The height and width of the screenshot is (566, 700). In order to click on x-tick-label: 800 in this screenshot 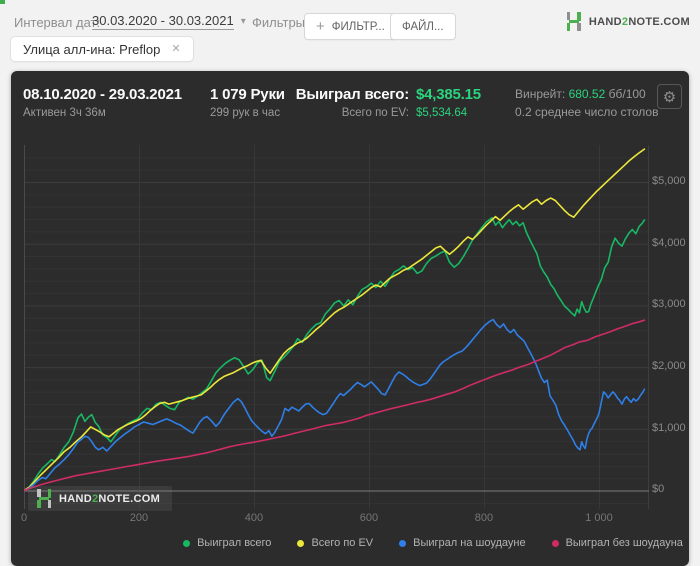, I will do `click(484, 518)`.